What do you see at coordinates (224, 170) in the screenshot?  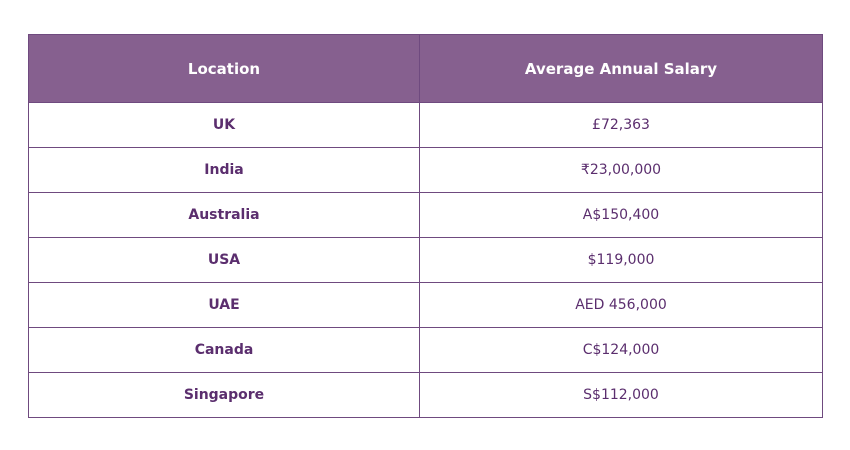 I see `location-cell: India` at bounding box center [224, 170].